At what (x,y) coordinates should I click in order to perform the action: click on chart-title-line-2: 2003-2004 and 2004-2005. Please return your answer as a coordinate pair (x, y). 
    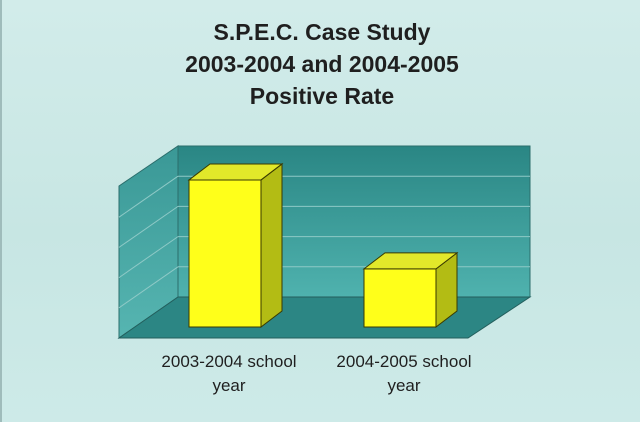
    Looking at the image, I should click on (322, 64).